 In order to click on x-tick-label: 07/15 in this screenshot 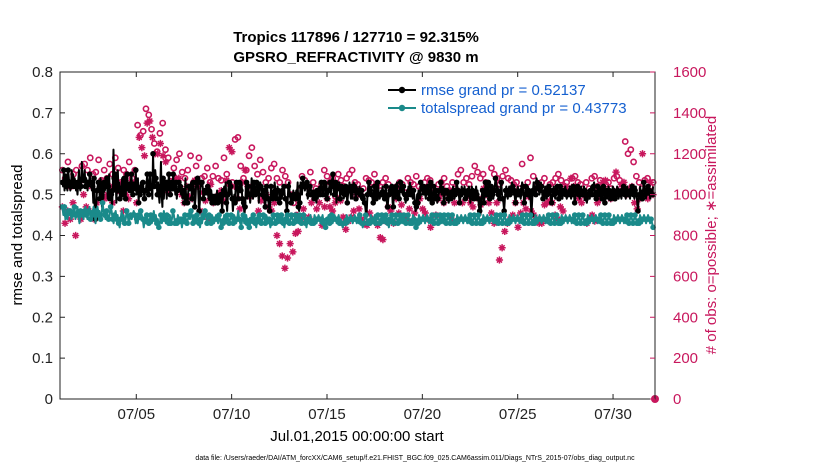, I will do `click(327, 414)`.